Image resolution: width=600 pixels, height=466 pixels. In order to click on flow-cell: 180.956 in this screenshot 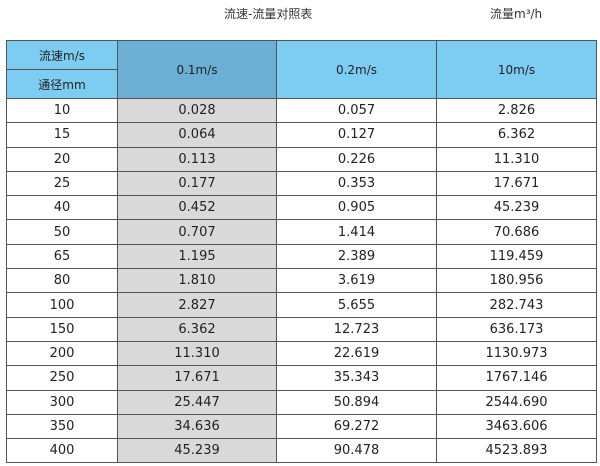, I will do `click(516, 281)`.